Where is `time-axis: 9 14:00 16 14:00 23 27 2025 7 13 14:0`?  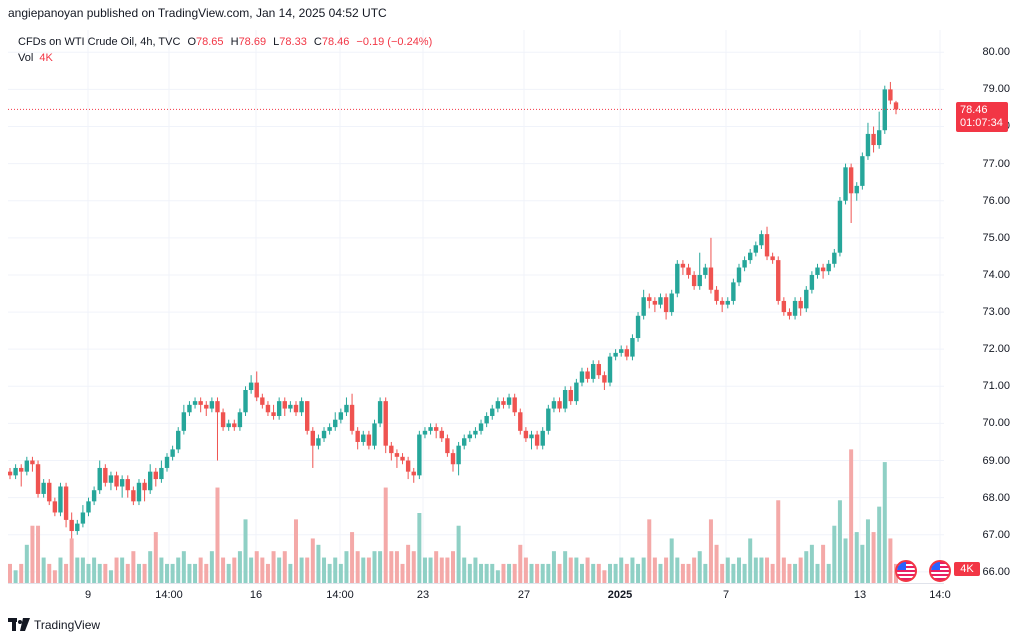
time-axis: 9 14:00 16 14:00 23 27 2025 7 13 14:0 is located at coordinates (479, 595).